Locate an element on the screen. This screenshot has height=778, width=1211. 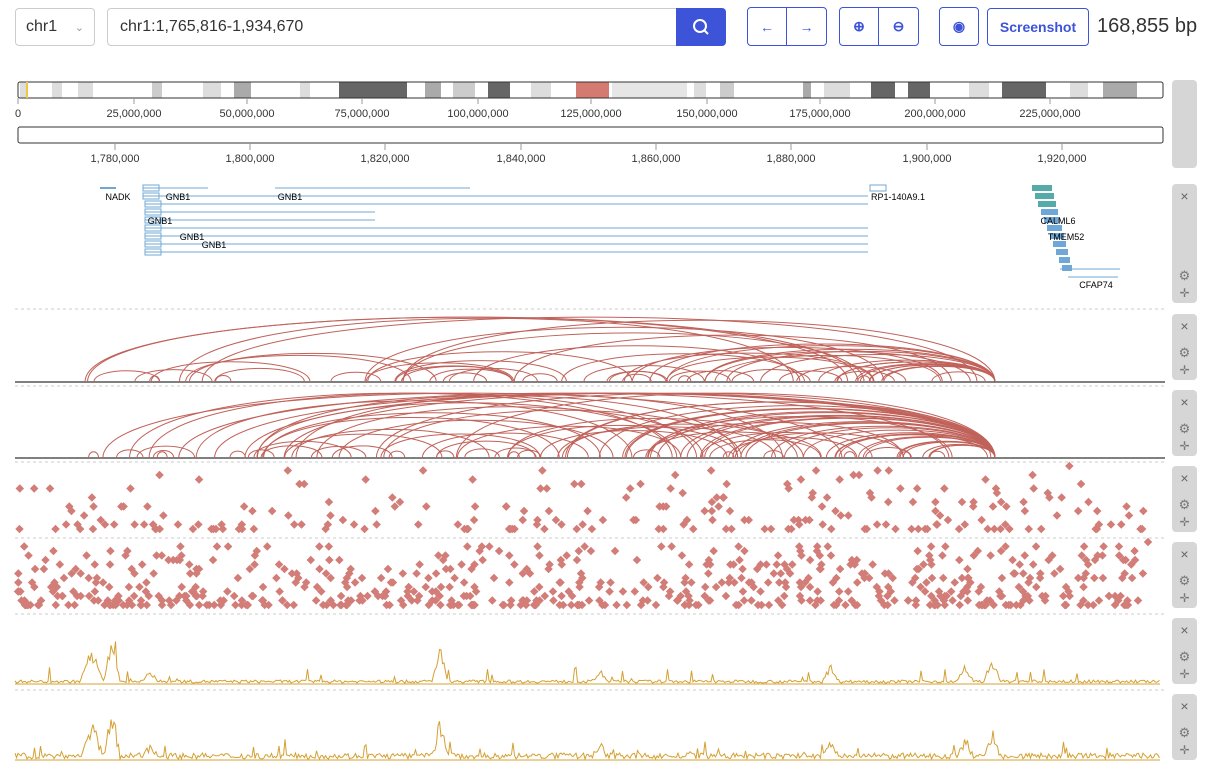
visibility-button: ◉ is located at coordinates (959, 26).